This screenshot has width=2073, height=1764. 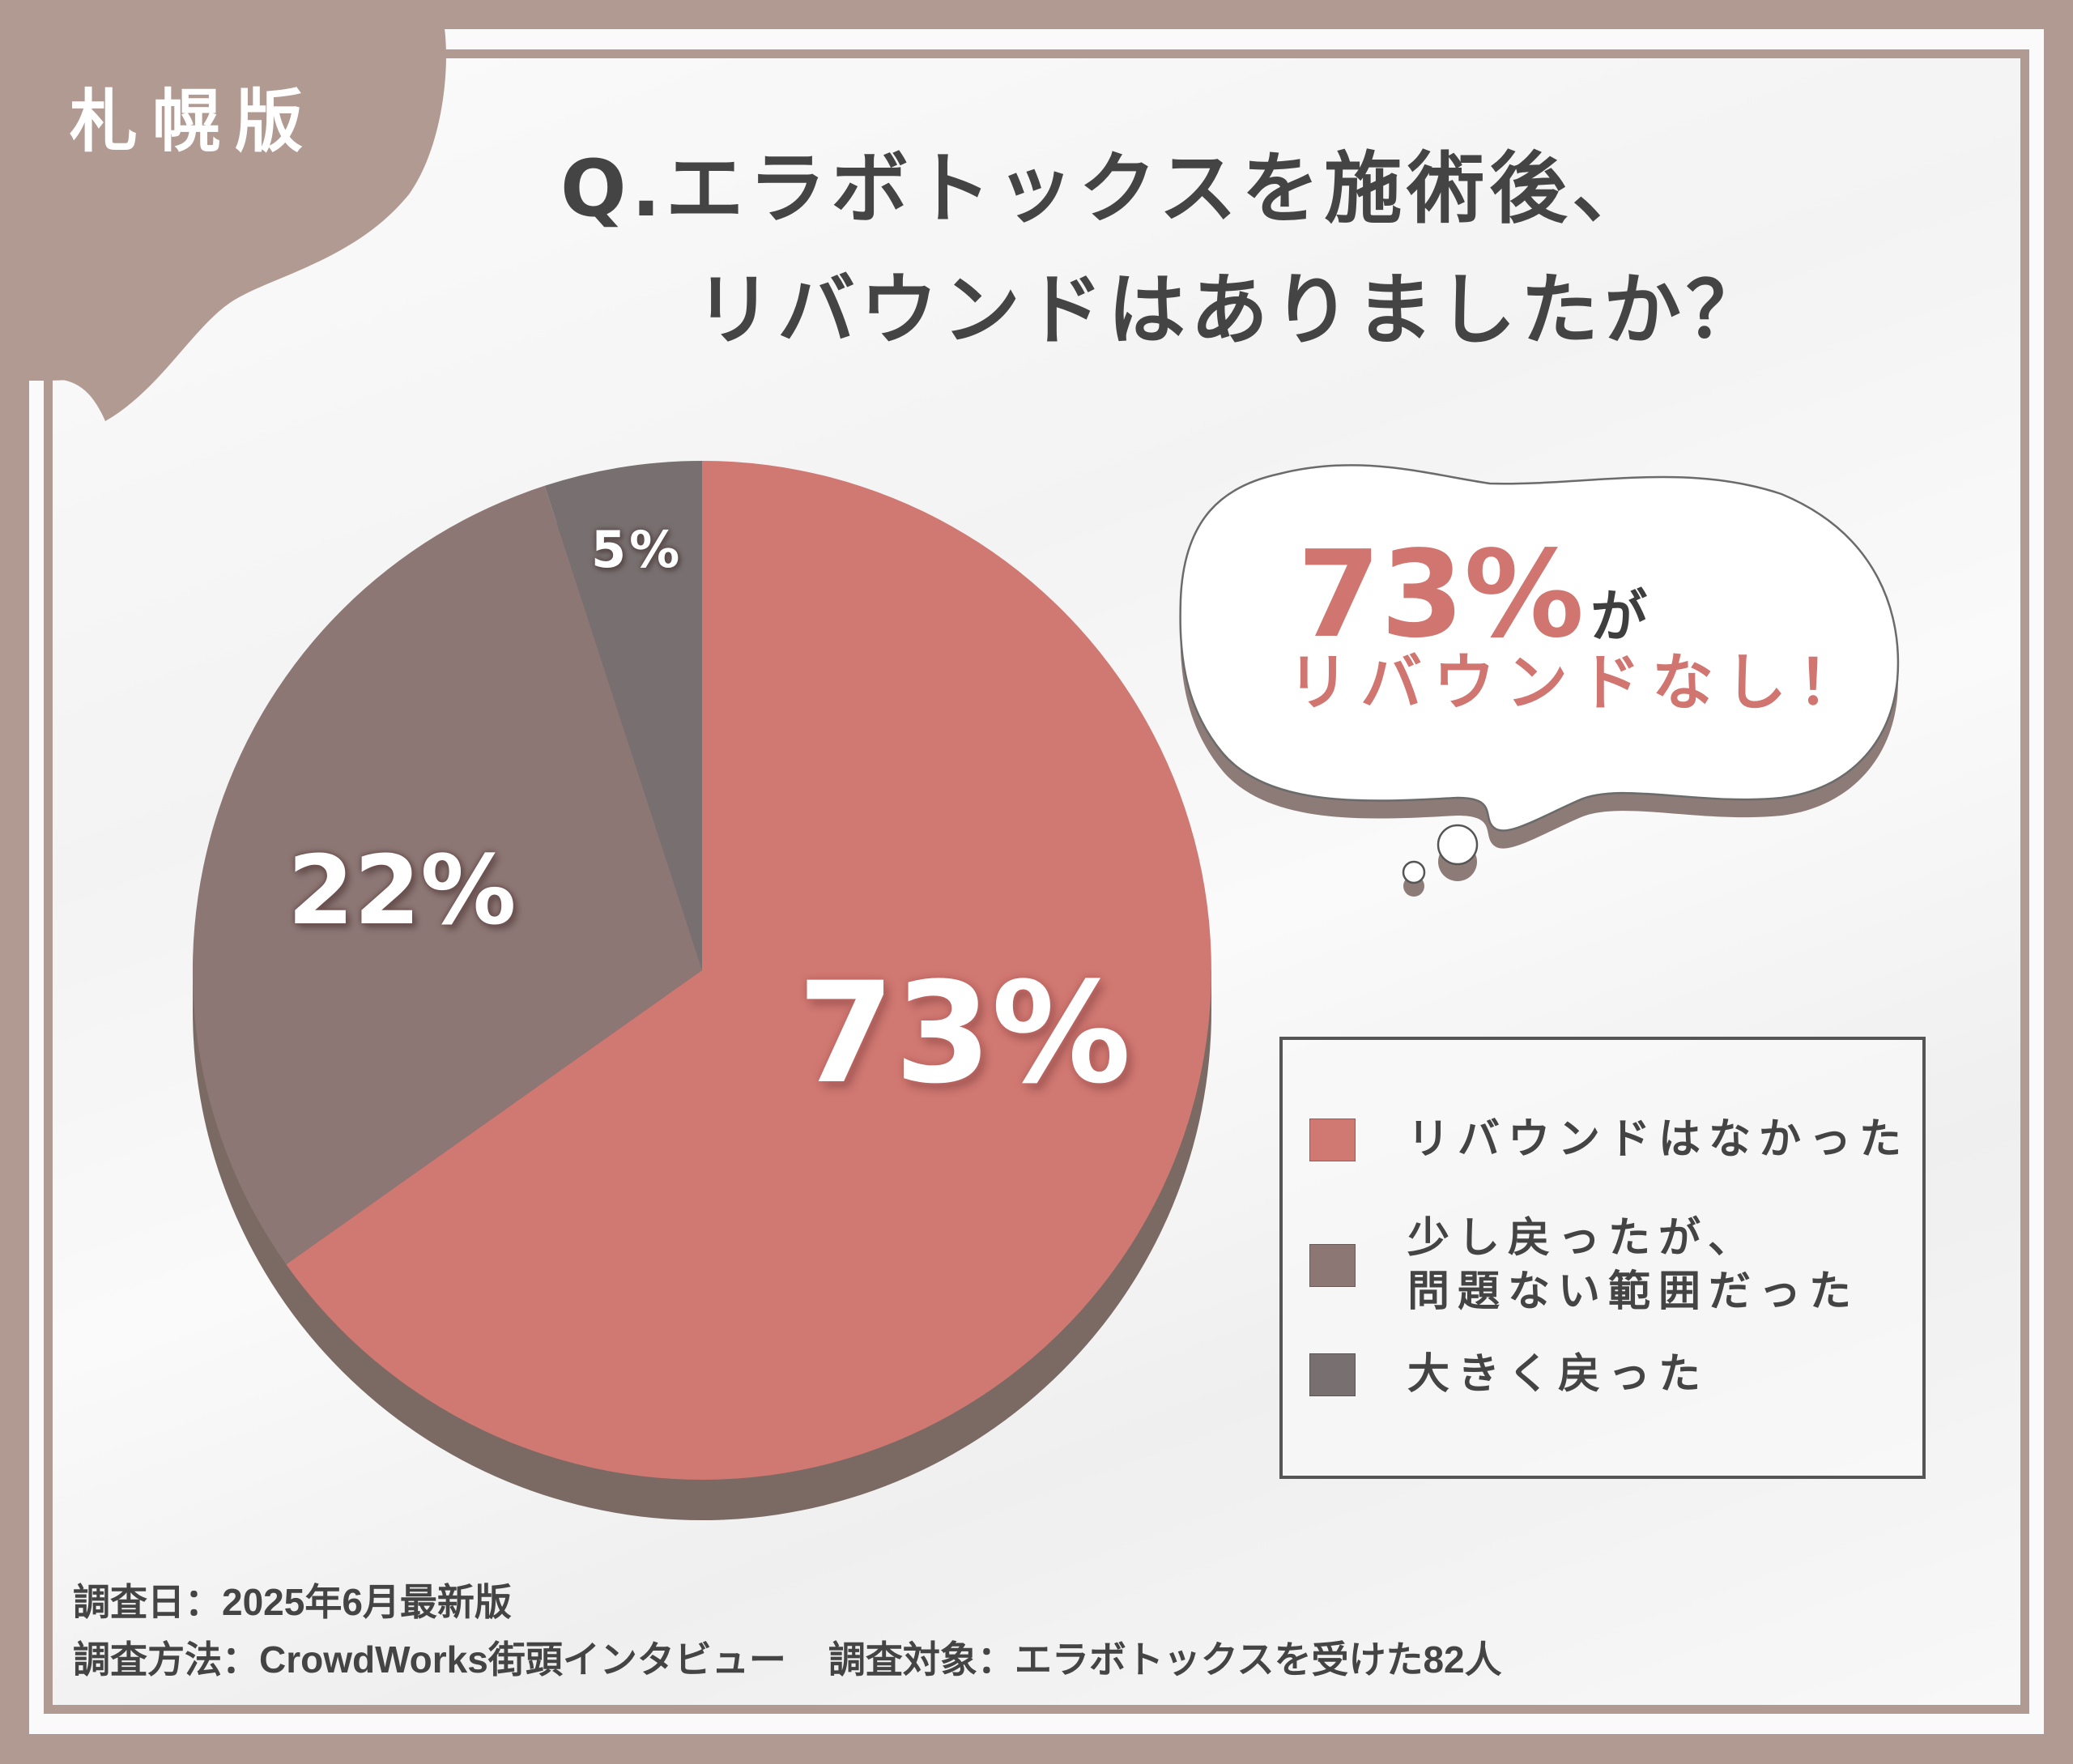 What do you see at coordinates (292, 1602) in the screenshot?
I see `footer-survey-date: 調査日：2025年6月最新版` at bounding box center [292, 1602].